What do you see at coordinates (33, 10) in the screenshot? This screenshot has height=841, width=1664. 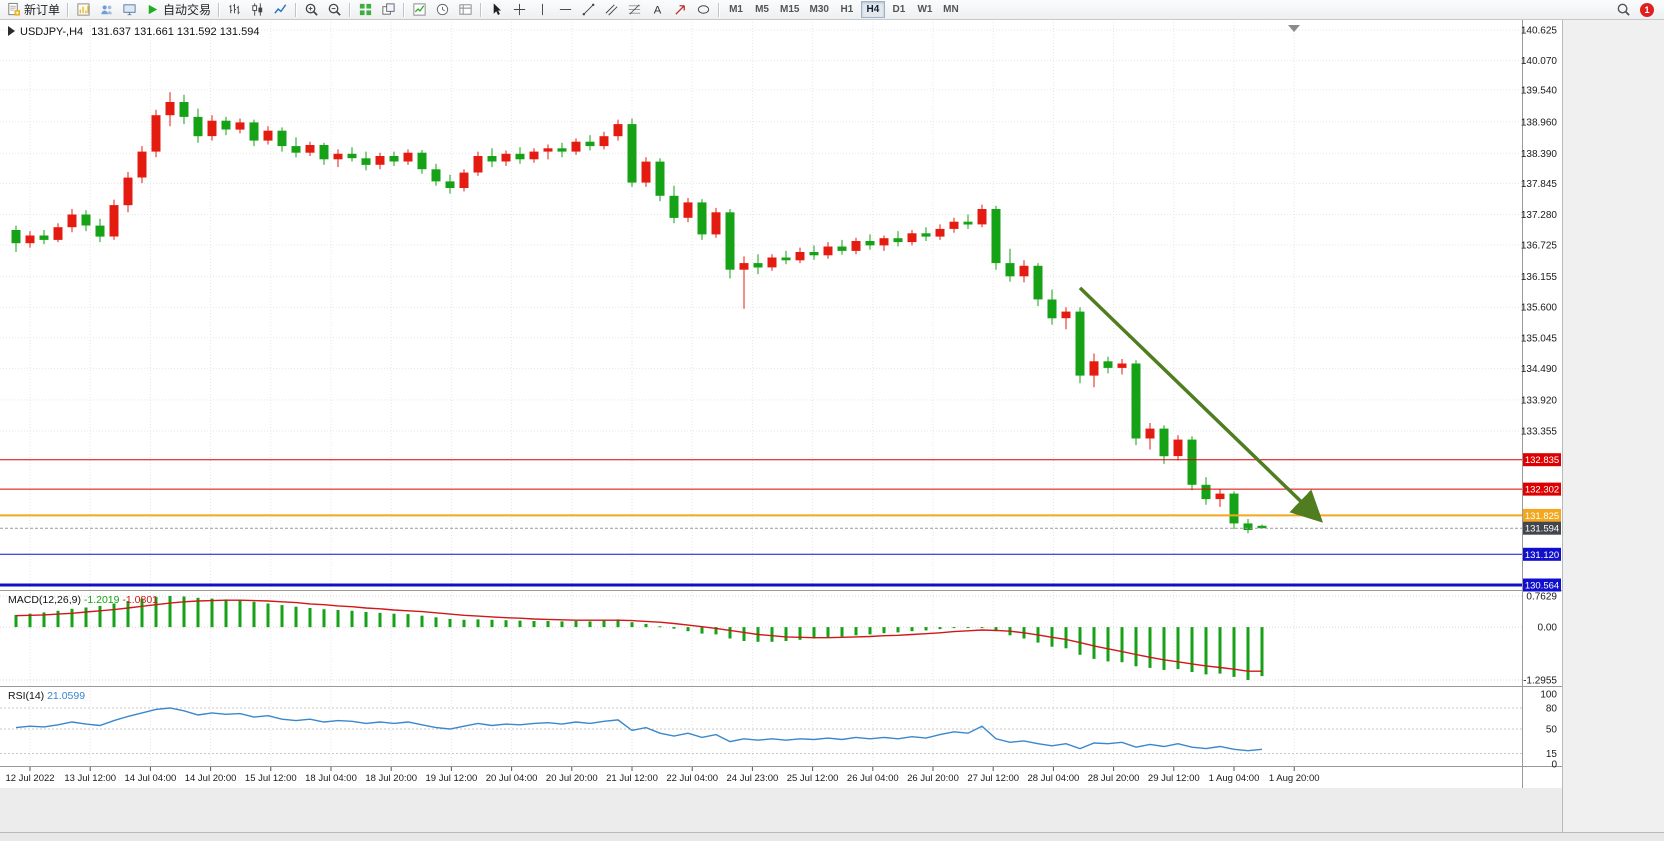 I see `new-order-button: 新订单` at bounding box center [33, 10].